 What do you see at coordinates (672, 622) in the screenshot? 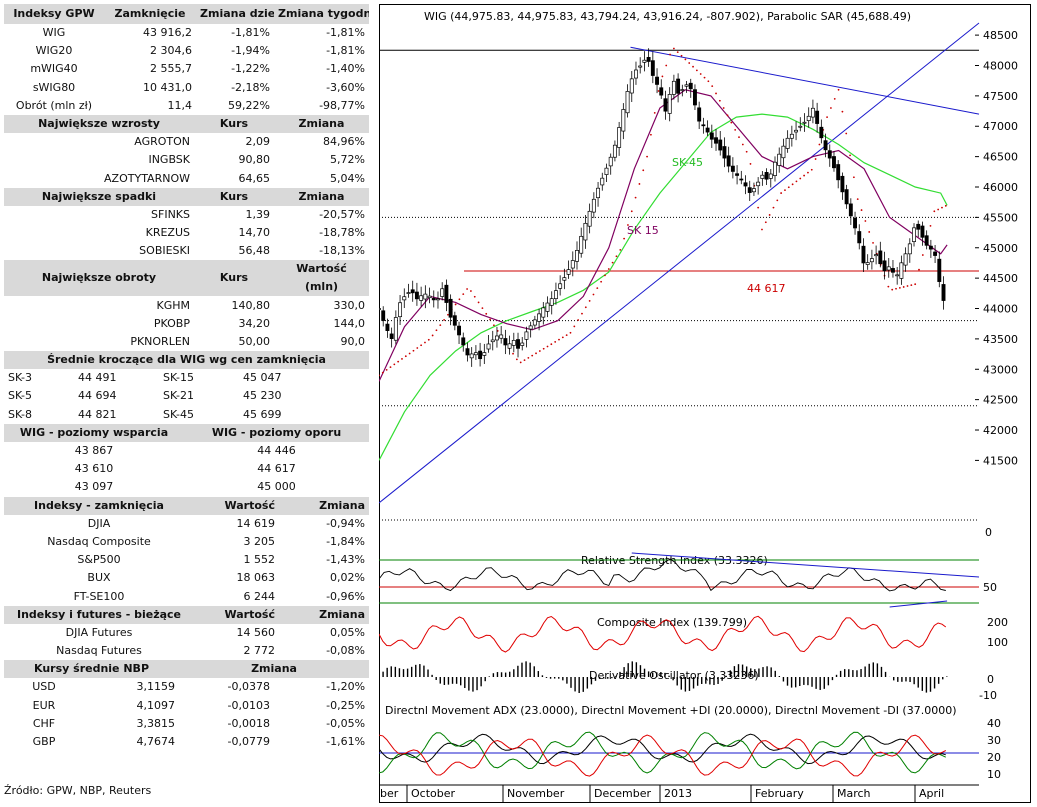
I see `composite-title: Composite Index (139.799)` at bounding box center [672, 622].